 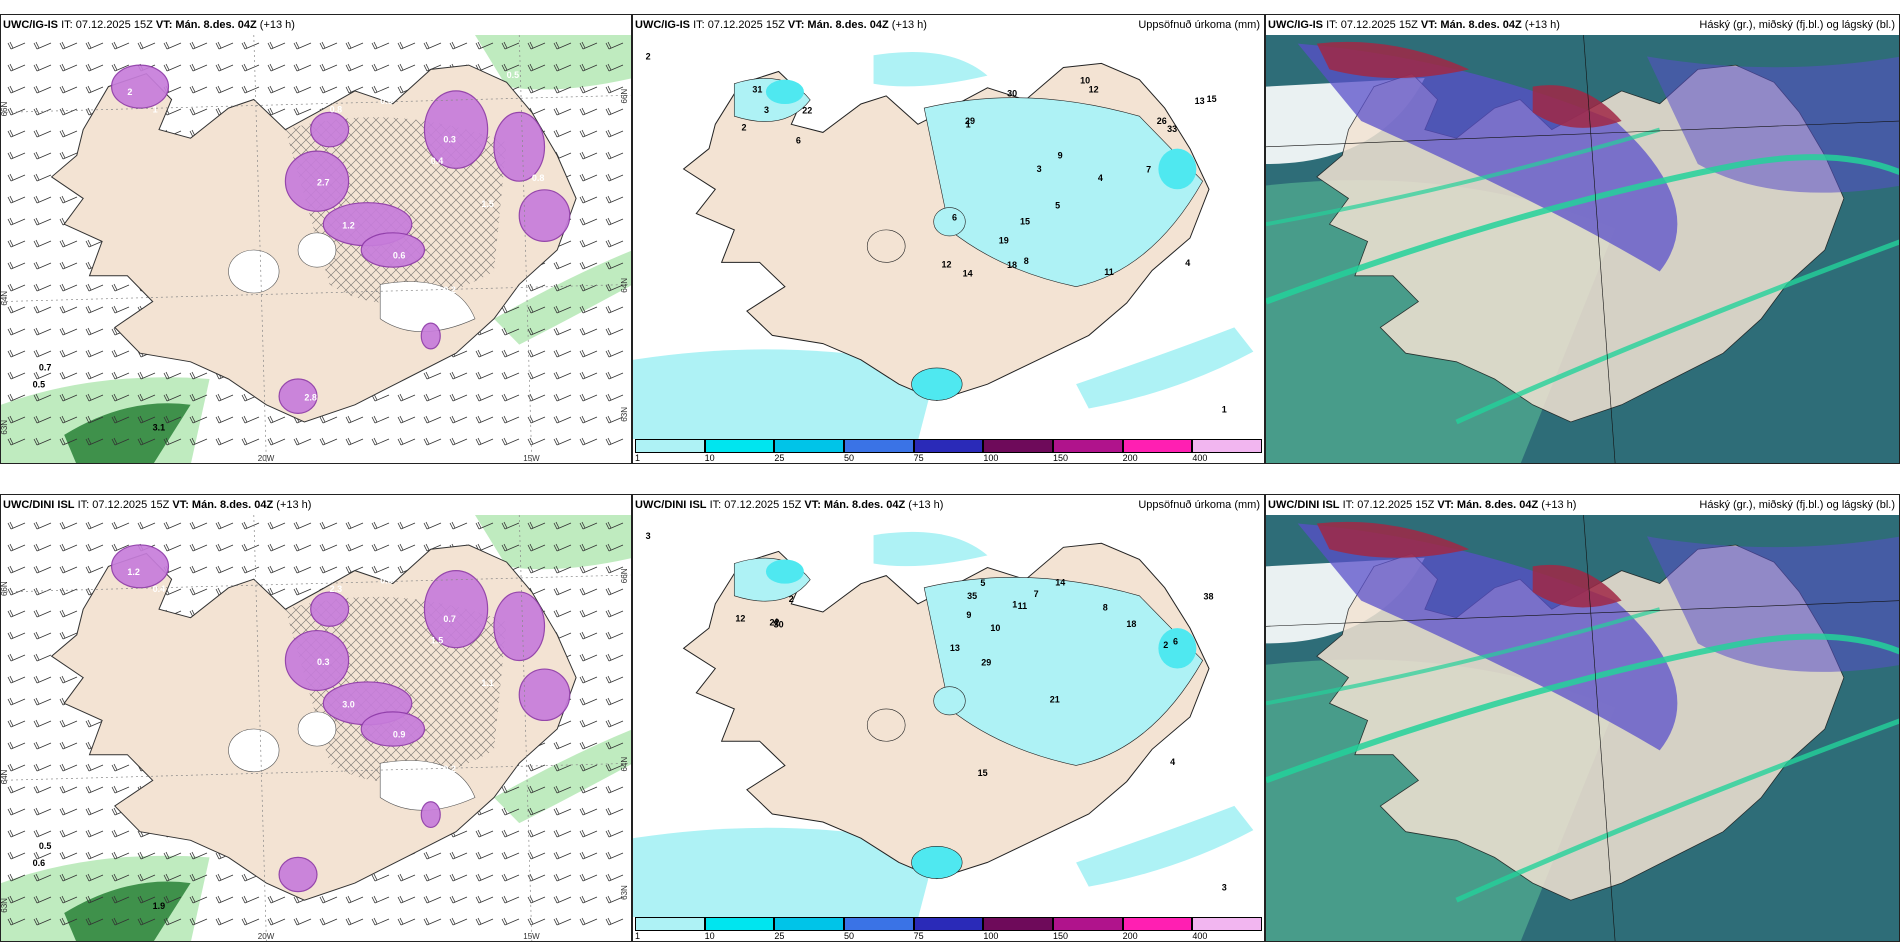 I want to click on value-label: 0.8, so click(x=336, y=109).